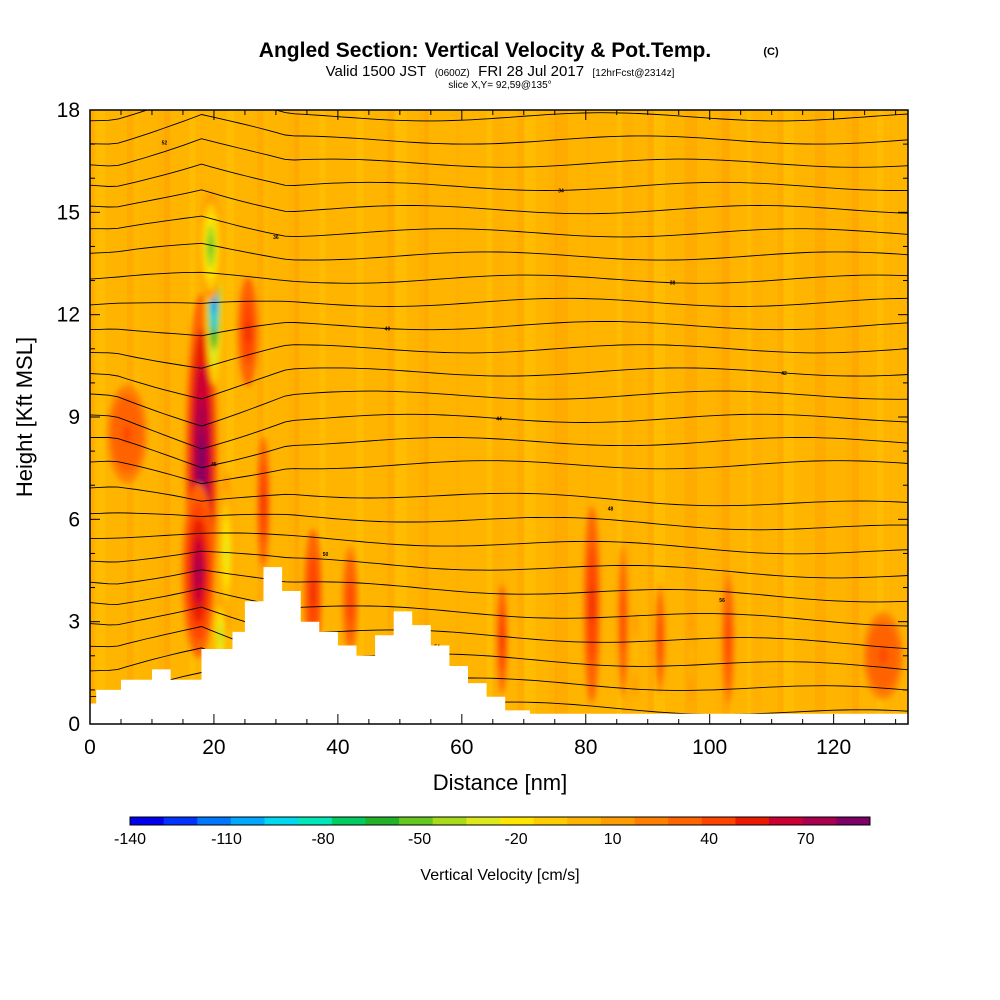 Image resolution: width=1000 pixels, height=1000 pixels. I want to click on subtitle-forecast: [12hrFcst@2314z], so click(634, 73).